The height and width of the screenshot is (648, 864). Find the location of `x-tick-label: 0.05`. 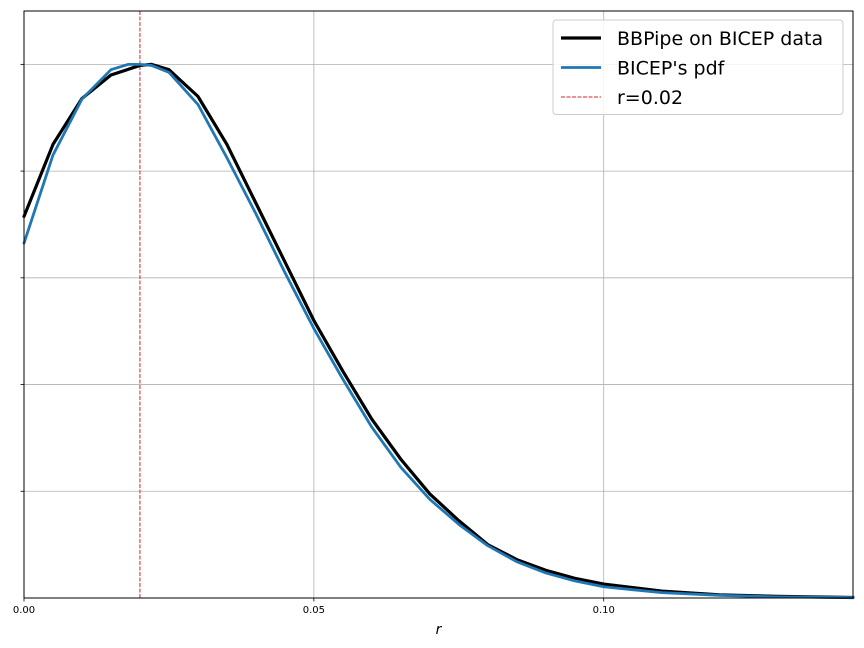

x-tick-label: 0.05 is located at coordinates (314, 610).